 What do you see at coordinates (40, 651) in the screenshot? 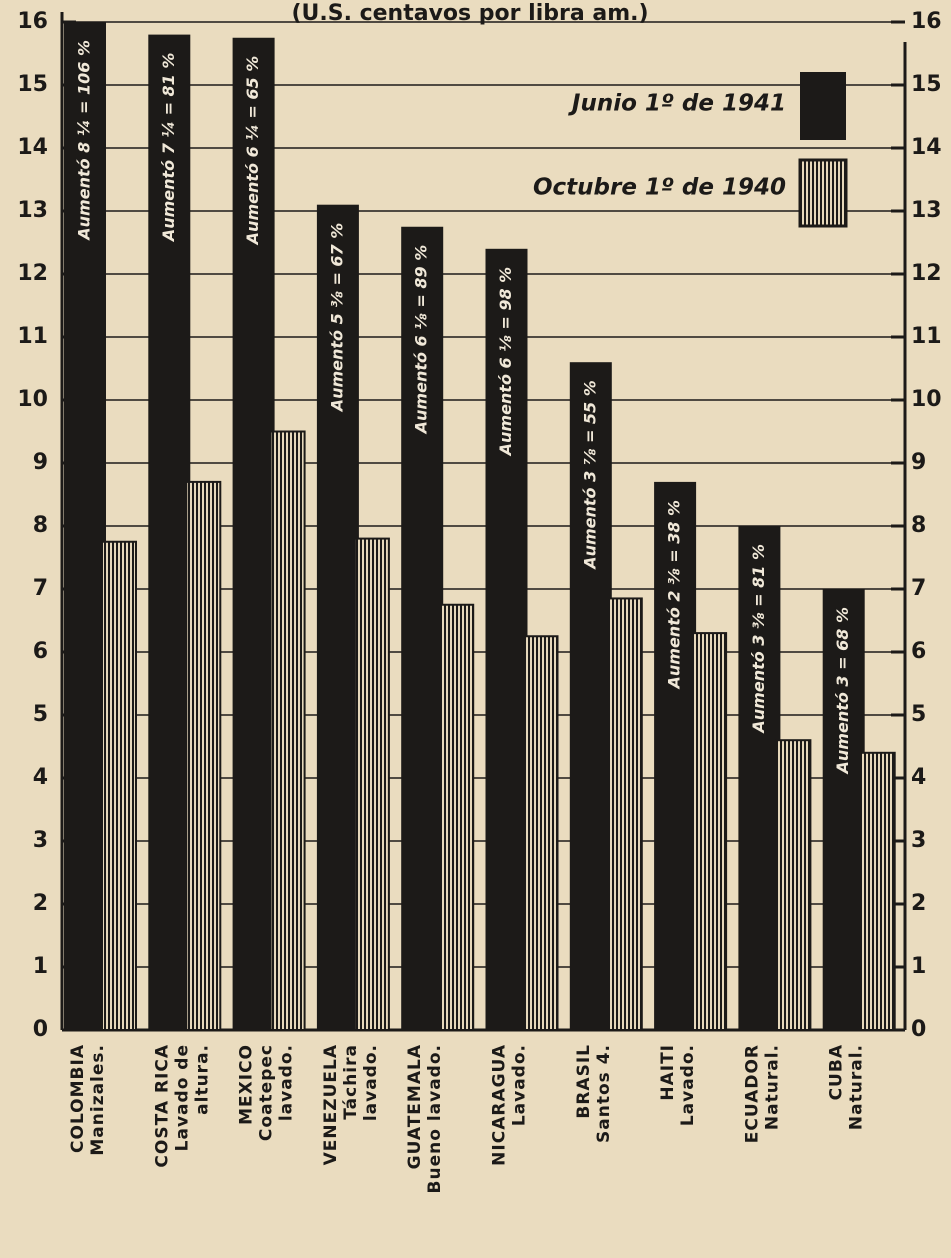
I see `y-tick-label: 6` at bounding box center [40, 651].